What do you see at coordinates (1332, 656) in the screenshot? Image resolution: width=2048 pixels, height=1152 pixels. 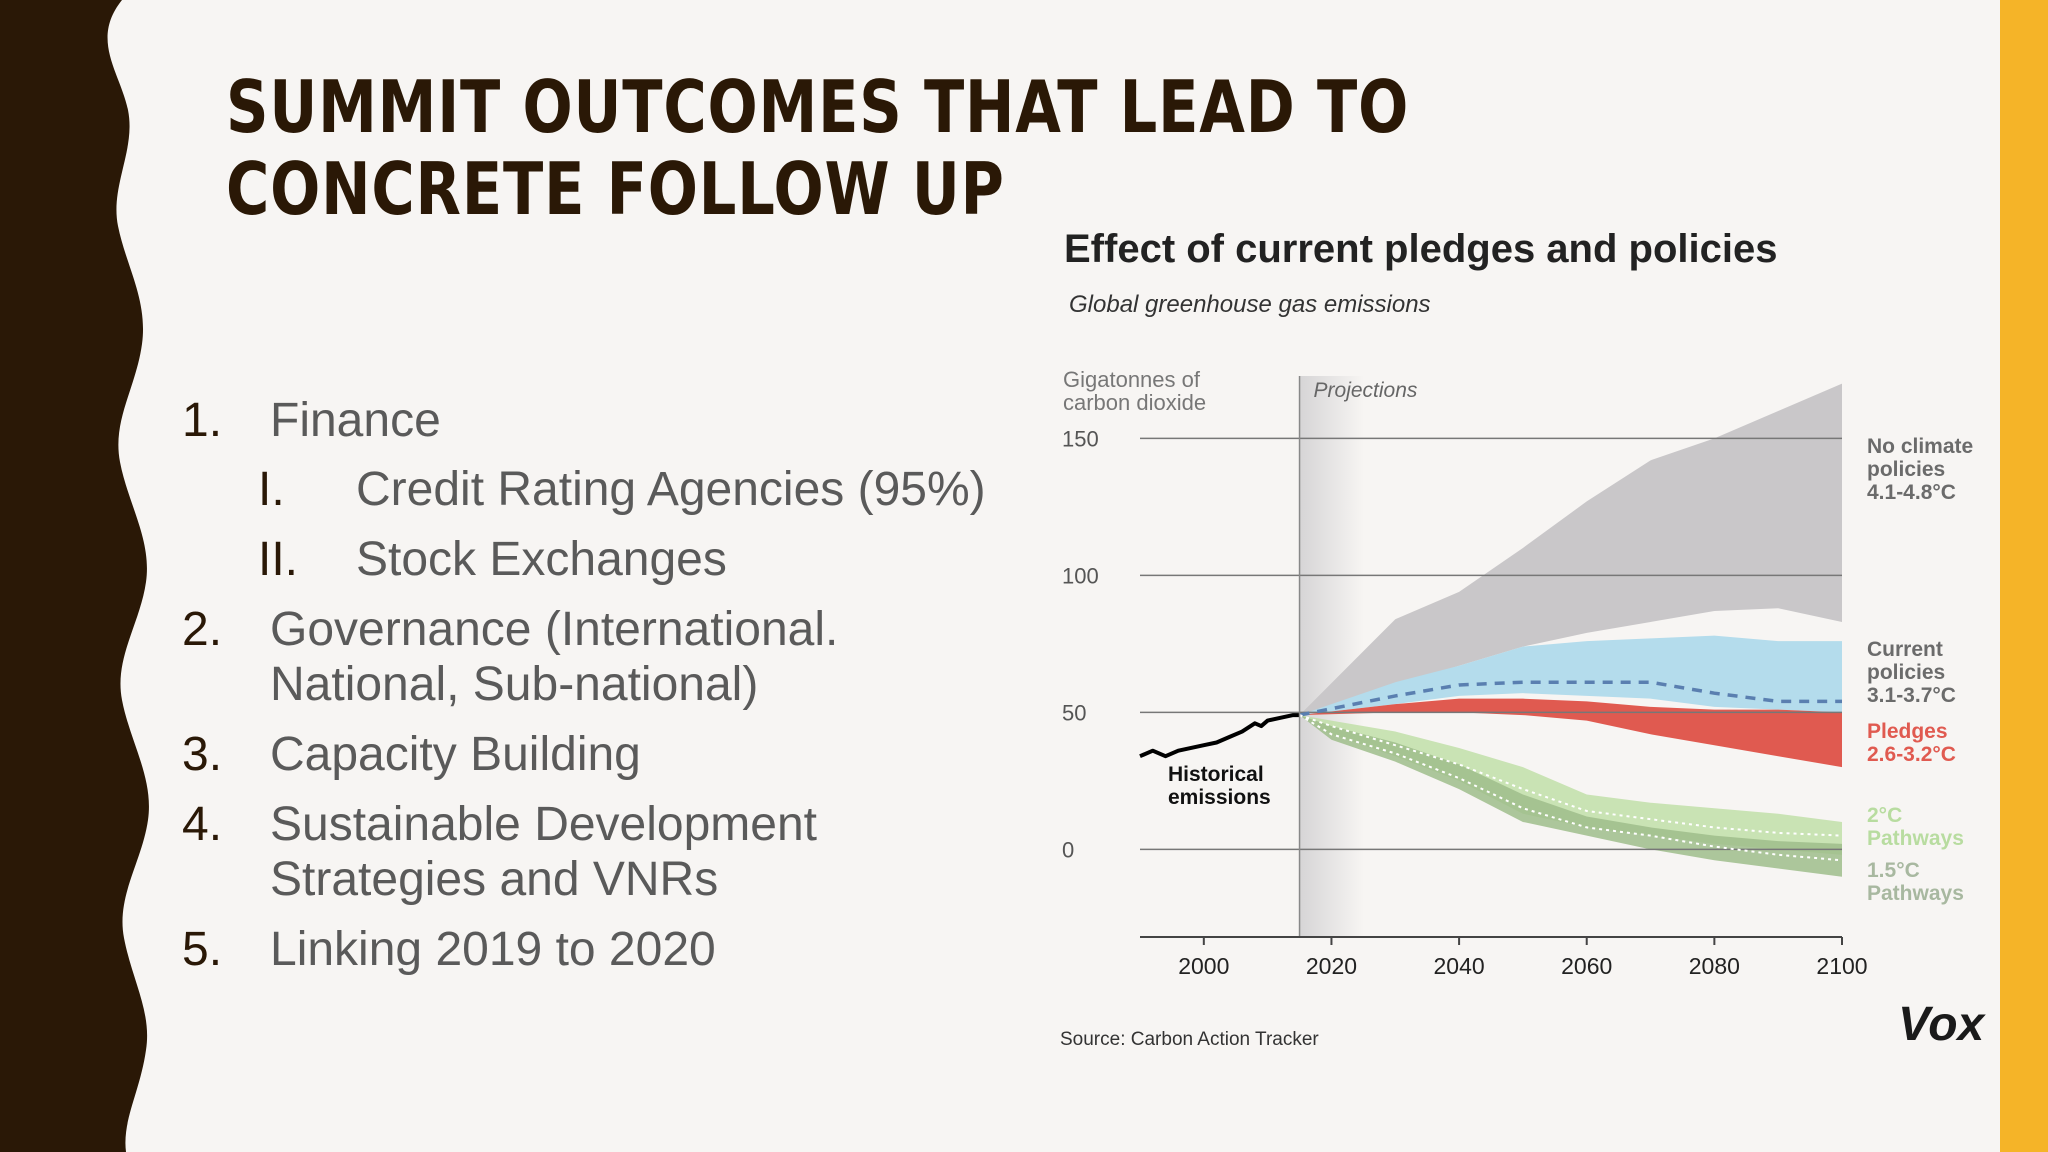 I see `projection-shading` at bounding box center [1332, 656].